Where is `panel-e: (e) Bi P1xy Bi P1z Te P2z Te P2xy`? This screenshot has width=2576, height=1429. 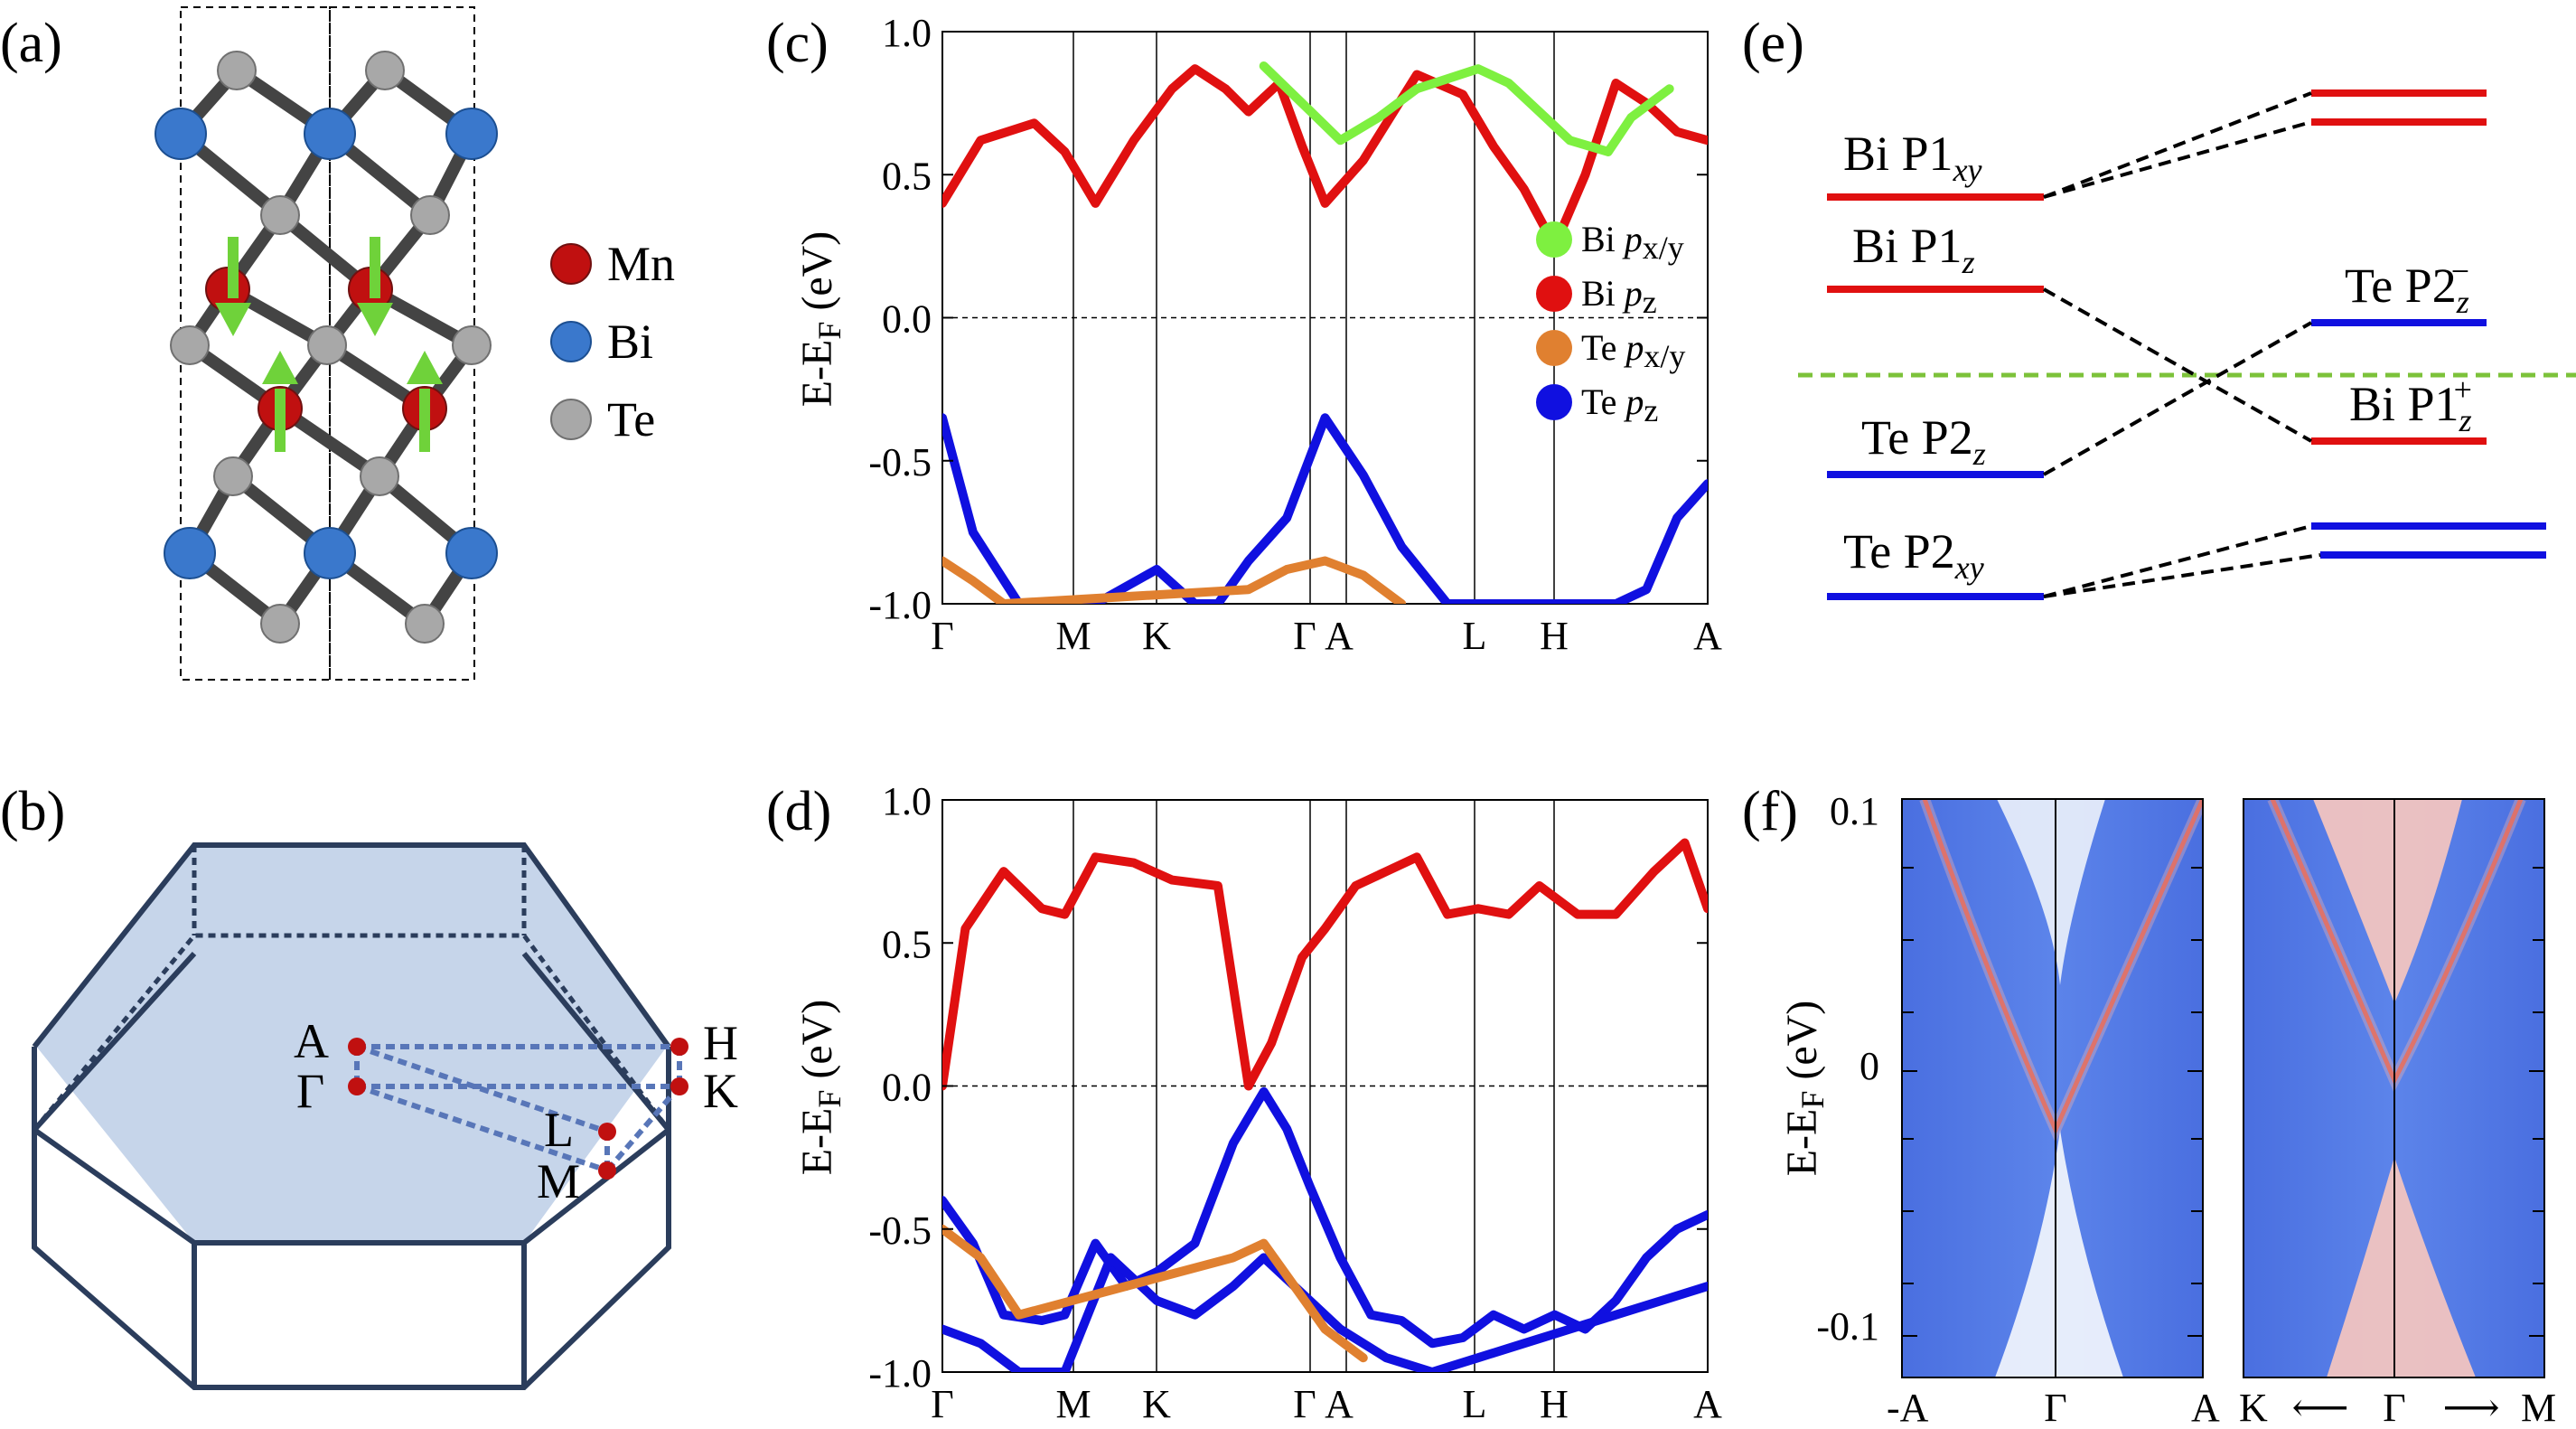 panel-e: (e) Bi P1xy Bi P1z Te P2z Te P2xy is located at coordinates (2159, 306).